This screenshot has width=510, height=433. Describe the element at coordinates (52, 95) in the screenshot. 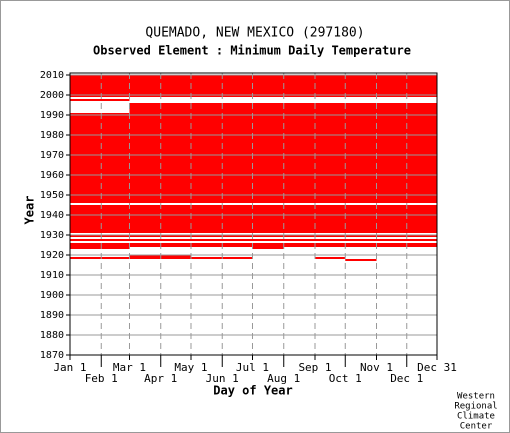

I see `y-tick-label: 2000` at that location.